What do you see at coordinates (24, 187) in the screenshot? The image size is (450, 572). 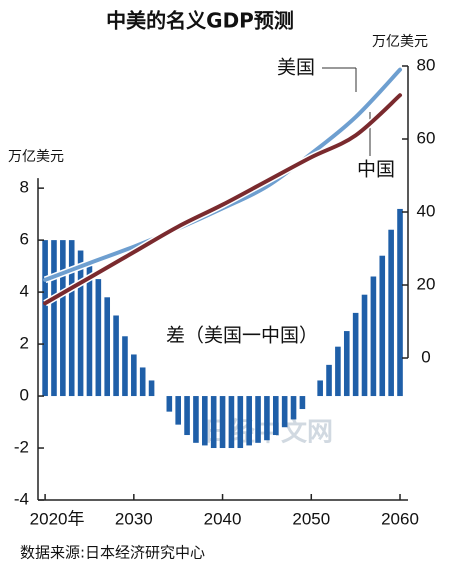 I see `y-tick-label: 8` at bounding box center [24, 187].